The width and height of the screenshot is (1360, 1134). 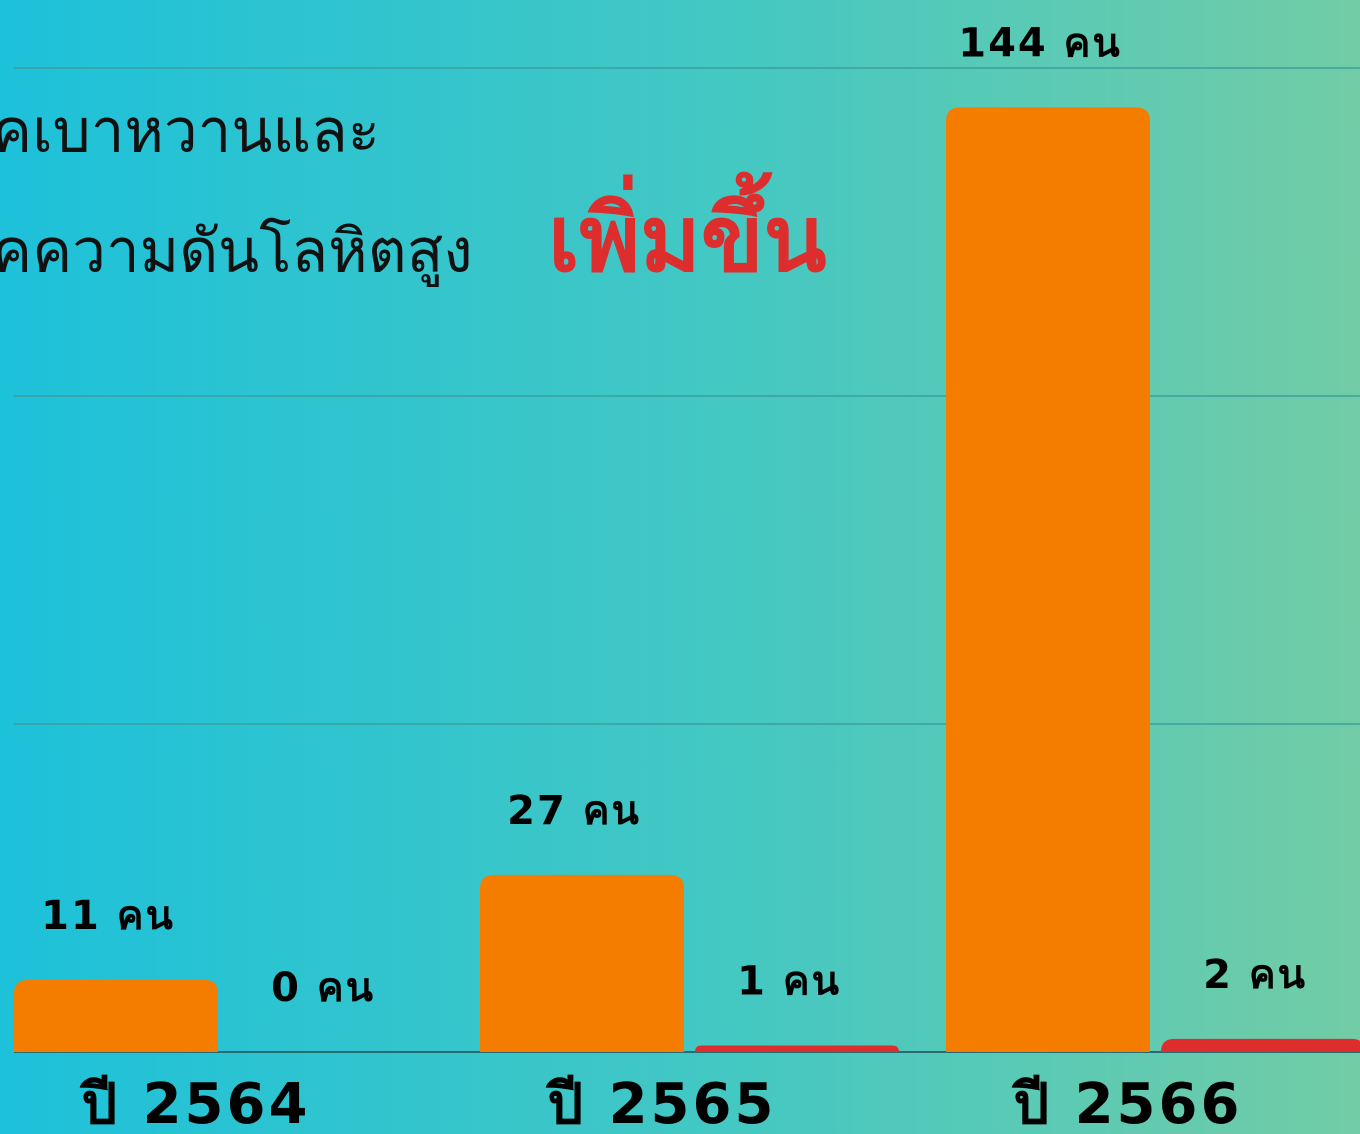 I want to click on value-label: 1 คน, so click(x=789, y=981).